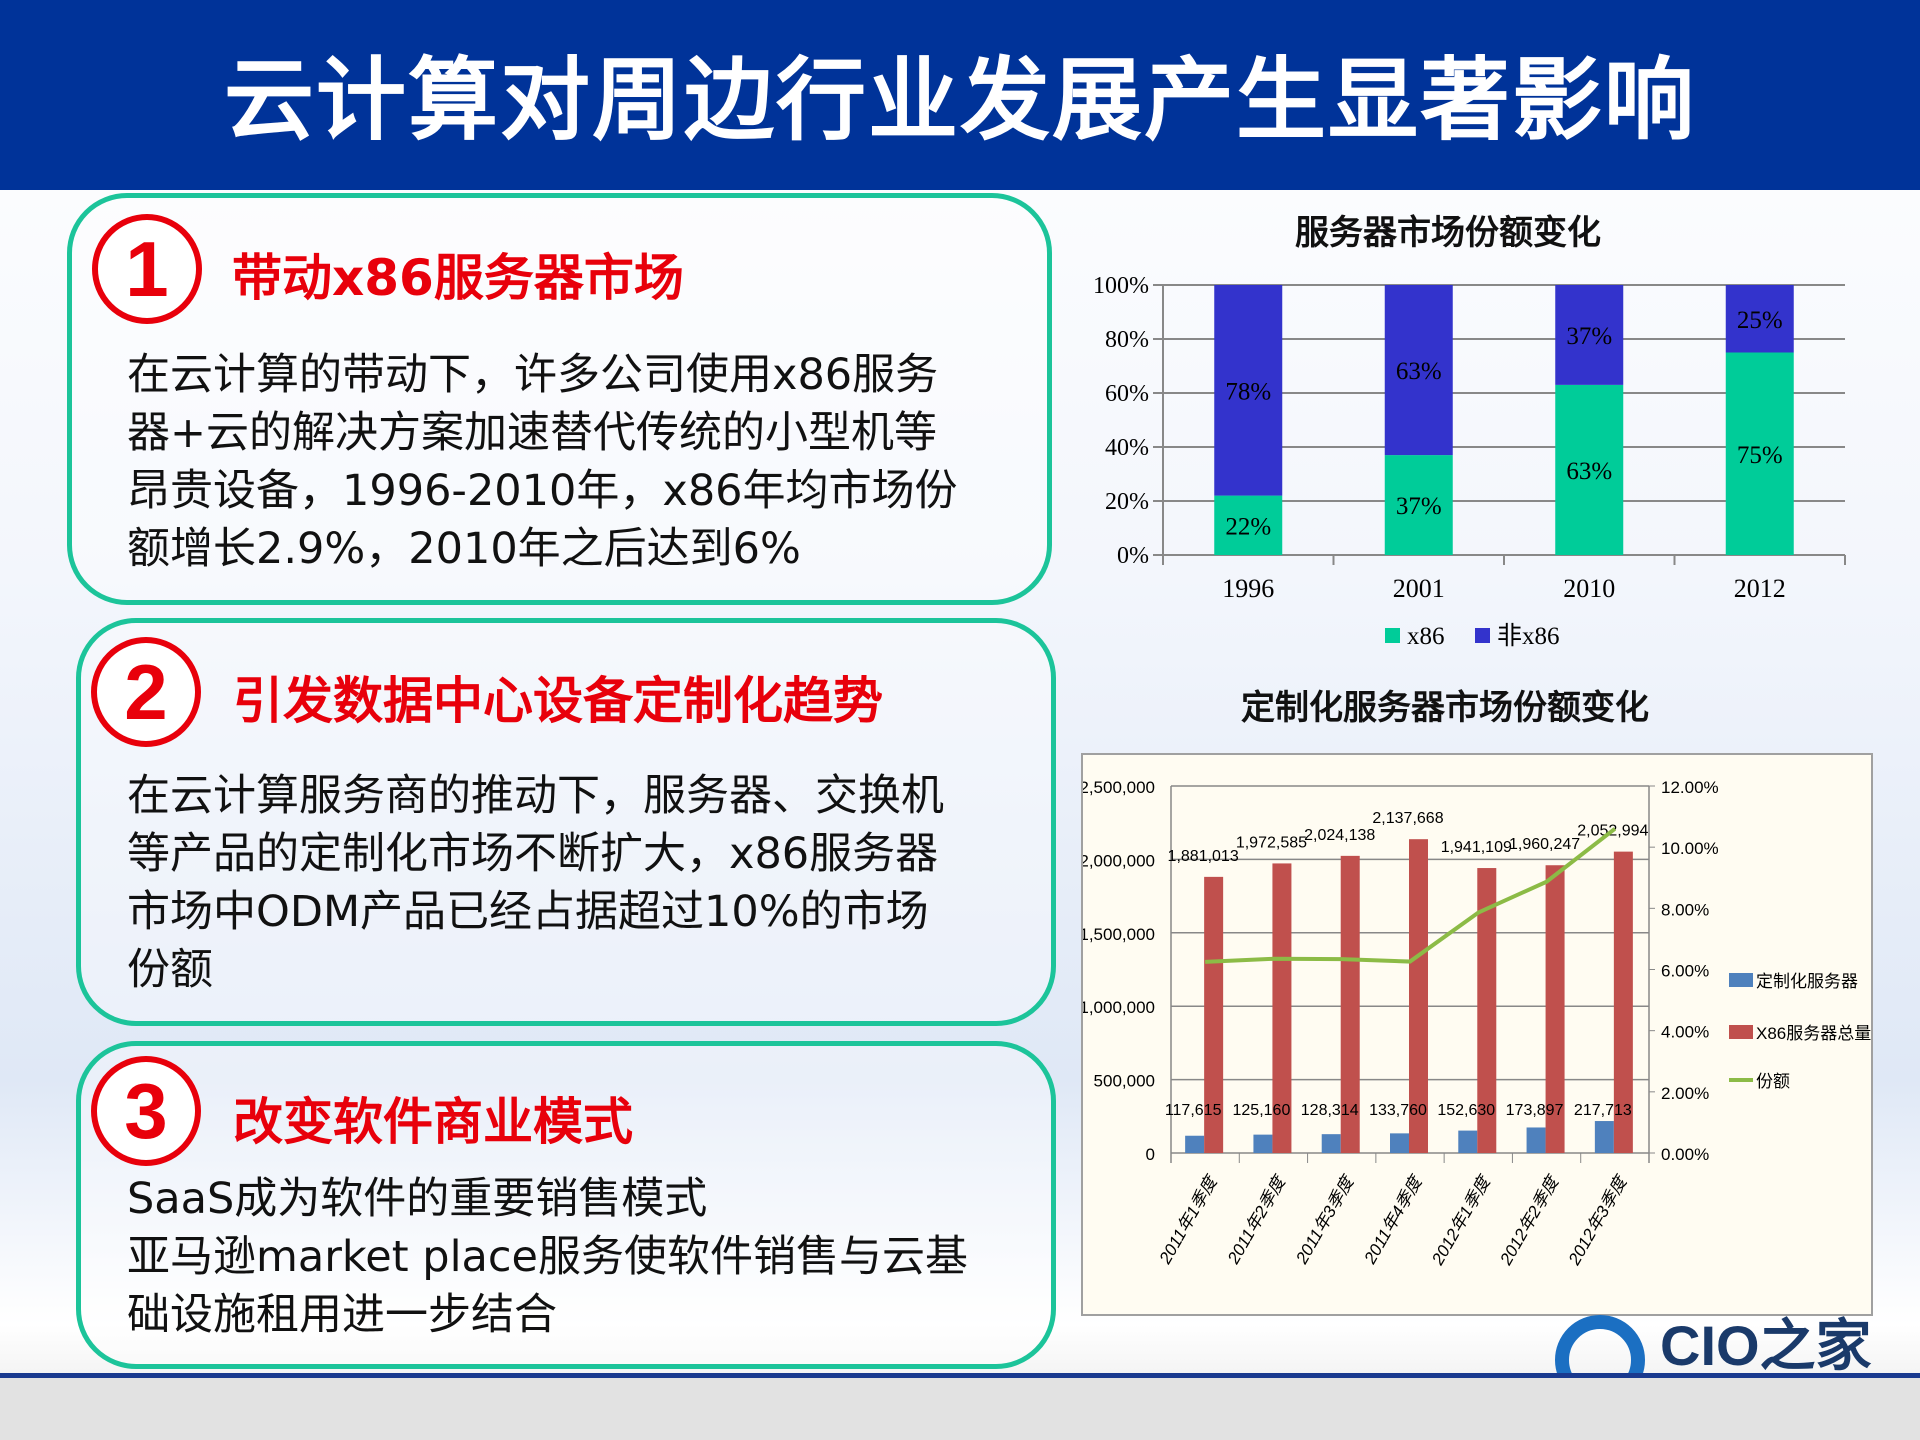  What do you see at coordinates (1419, 588) in the screenshot?
I see `x-tick-label: 2001` at bounding box center [1419, 588].